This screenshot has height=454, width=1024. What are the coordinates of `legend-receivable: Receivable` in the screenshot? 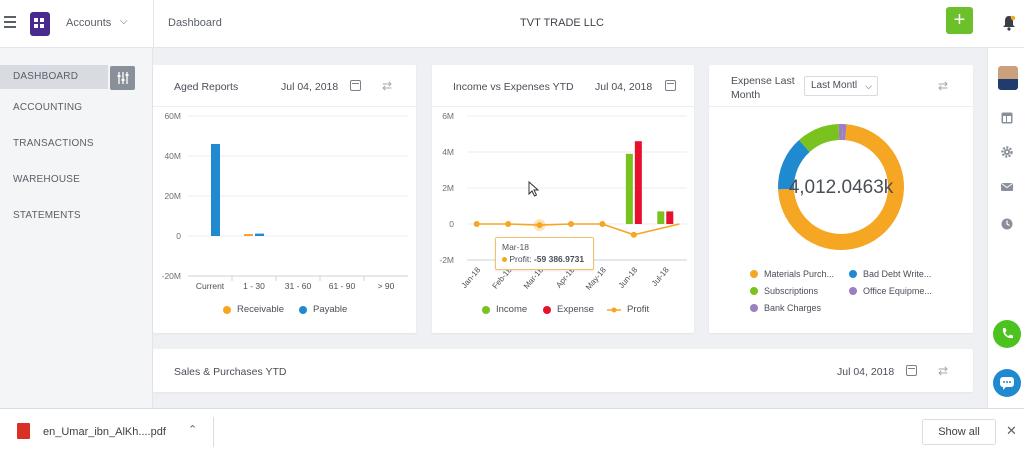 It's located at (253, 309).